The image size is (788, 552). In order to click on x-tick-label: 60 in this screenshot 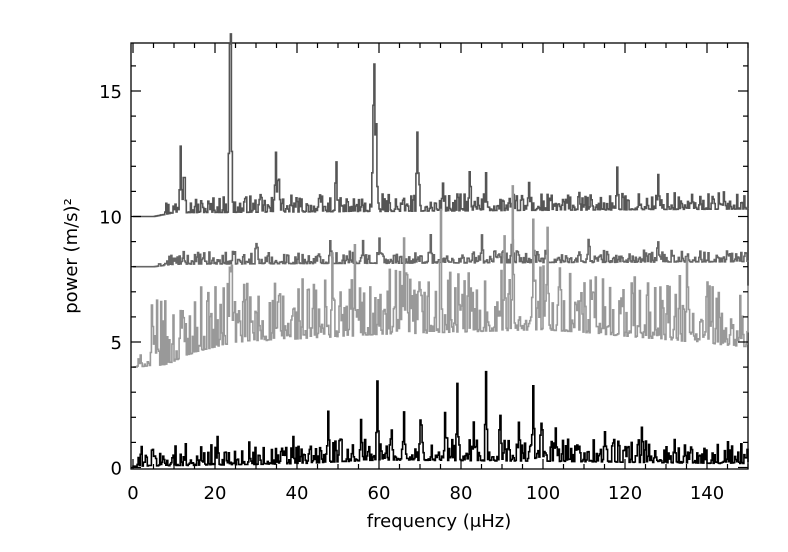, I will do `click(379, 493)`.